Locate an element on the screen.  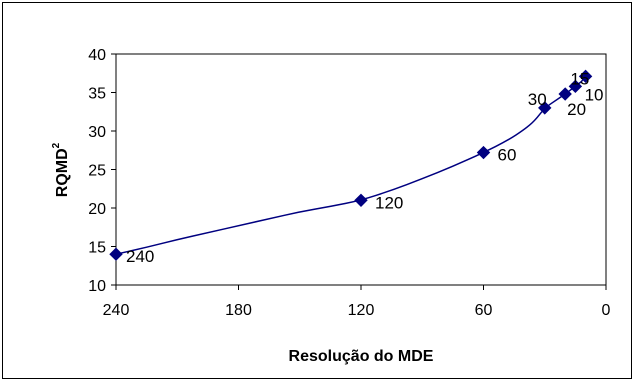
x-axis-title: Resolução do MDE is located at coordinates (361, 356).